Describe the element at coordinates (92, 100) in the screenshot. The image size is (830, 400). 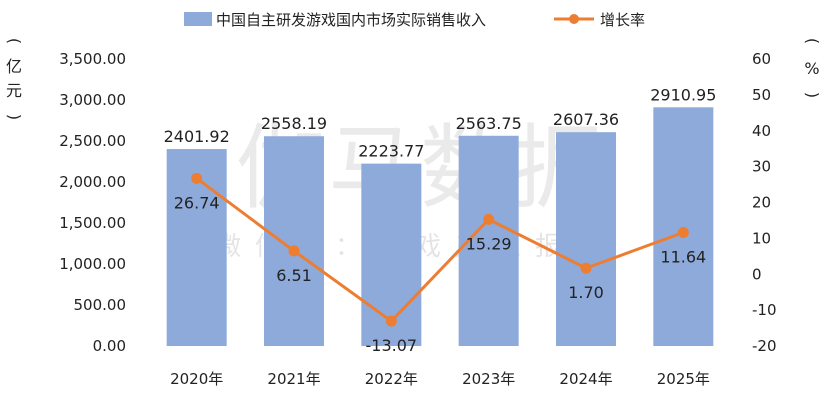
I see `left-tick-label: 3,000.00` at that location.